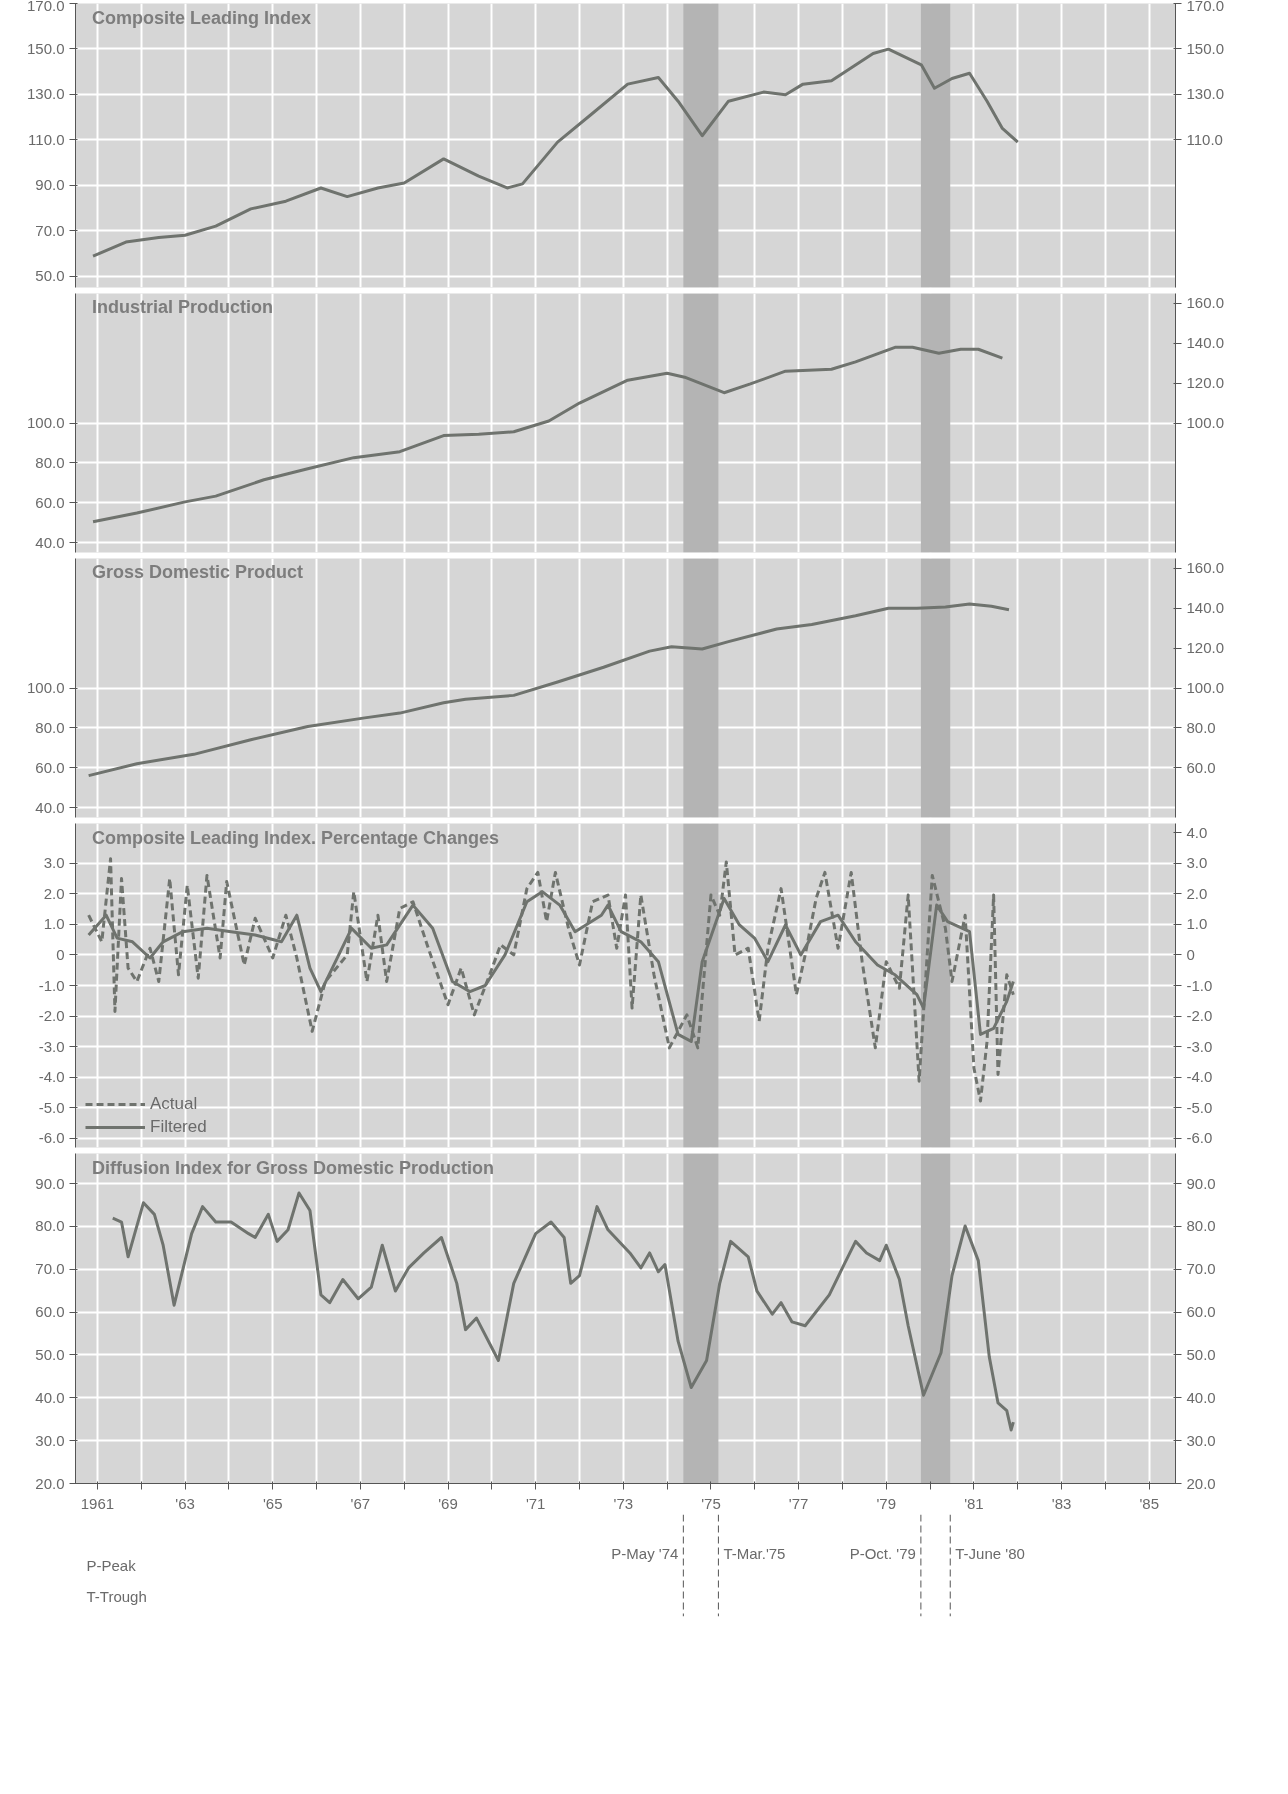 Image resolution: width=1288 pixels, height=1794 pixels. I want to click on y2-tick-label: -5.0, so click(1199, 1107).